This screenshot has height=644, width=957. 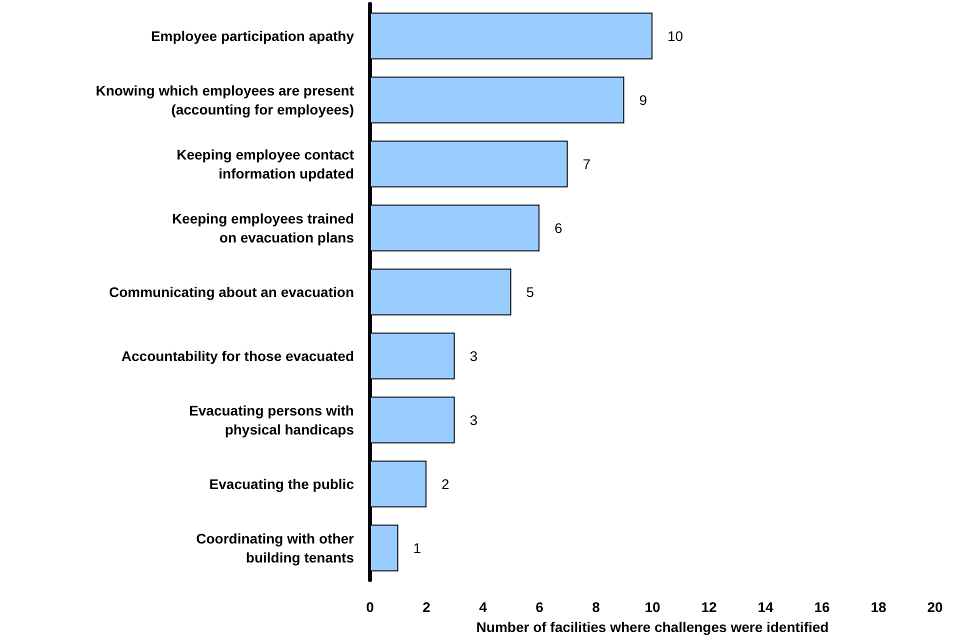 I want to click on data-label: 2, so click(x=446, y=484).